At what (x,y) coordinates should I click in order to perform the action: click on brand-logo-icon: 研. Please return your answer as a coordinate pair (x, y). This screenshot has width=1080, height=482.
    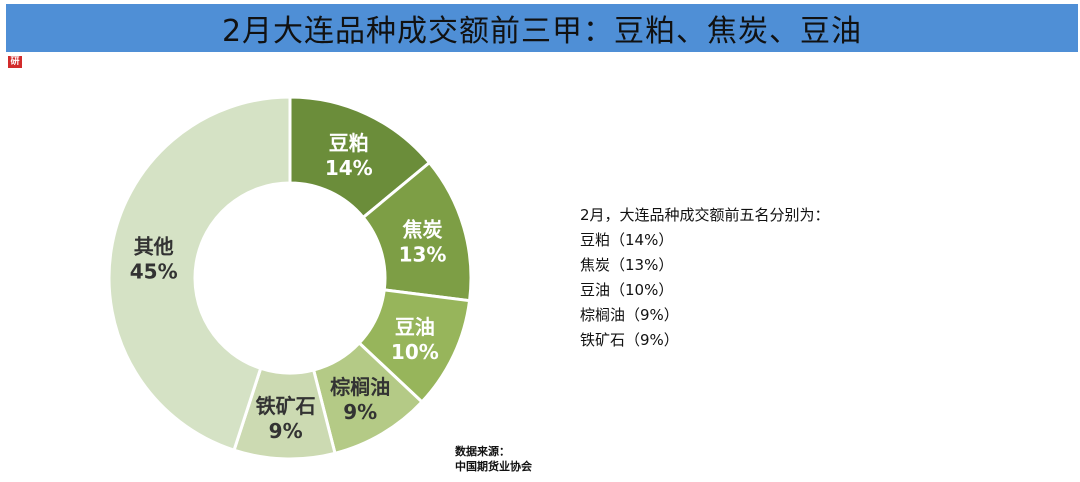
    Looking at the image, I should click on (15, 62).